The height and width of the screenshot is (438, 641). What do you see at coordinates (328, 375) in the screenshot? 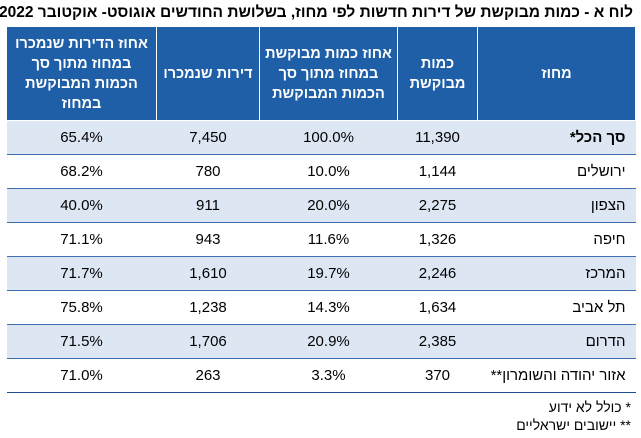
I see `cell-share-requested: 3.3%` at bounding box center [328, 375].